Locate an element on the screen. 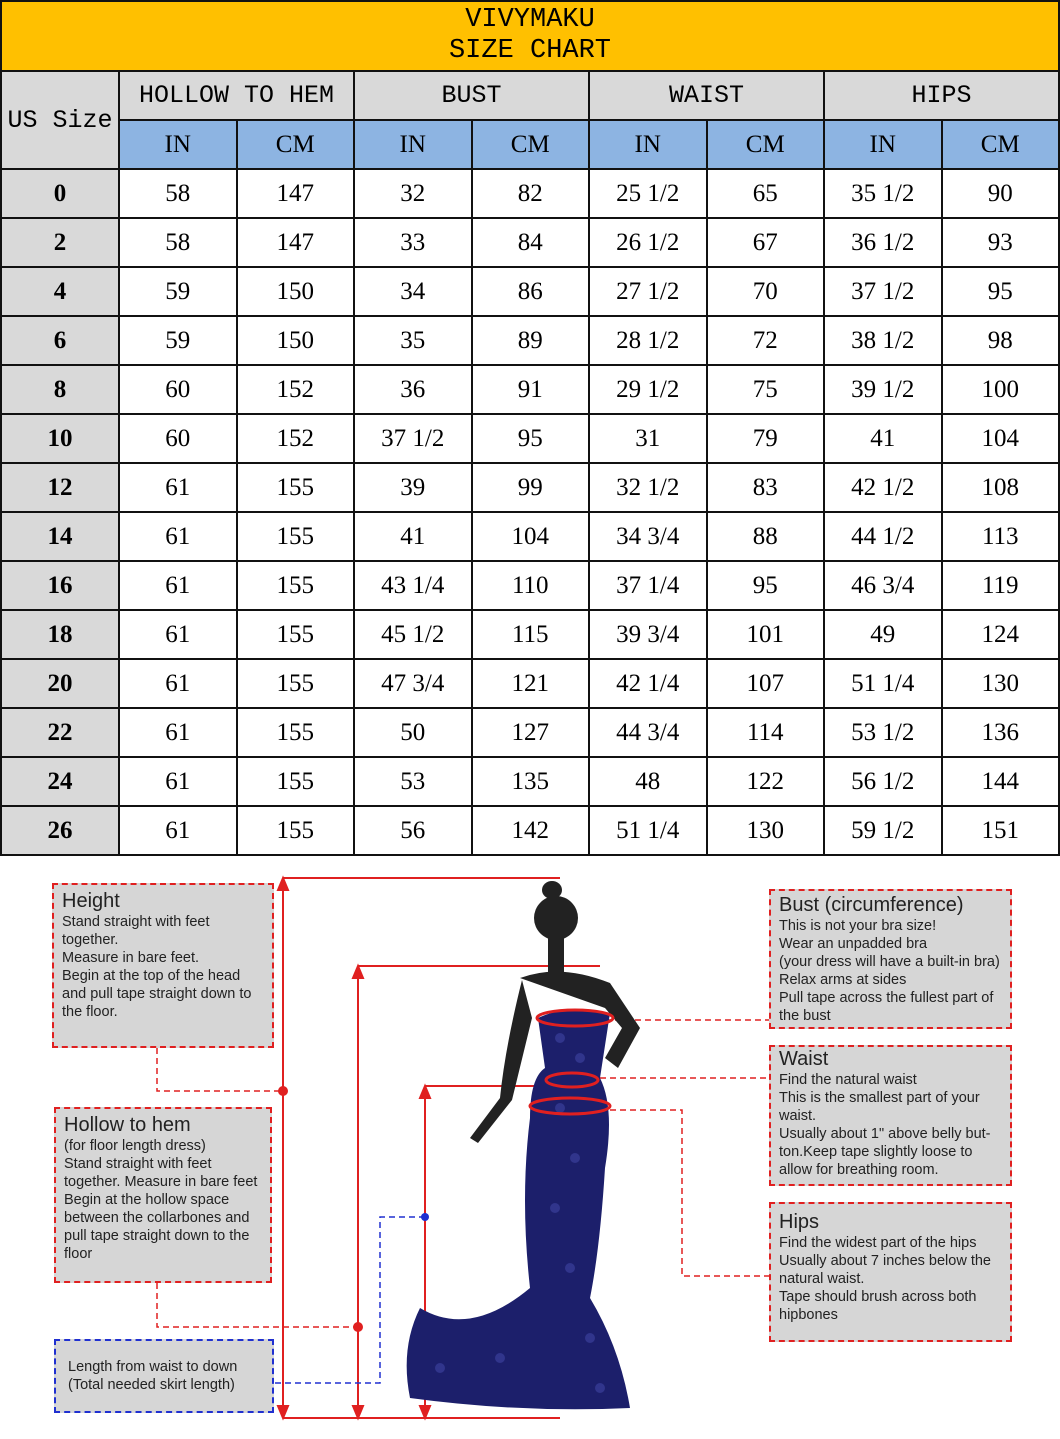 Image resolution: width=1060 pixels, height=1439 pixels. guide-line: Find the natural waist is located at coordinates (848, 1080).